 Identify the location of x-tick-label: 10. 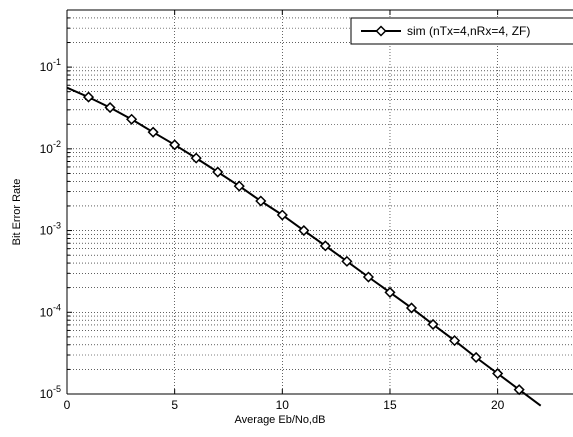
(283, 405).